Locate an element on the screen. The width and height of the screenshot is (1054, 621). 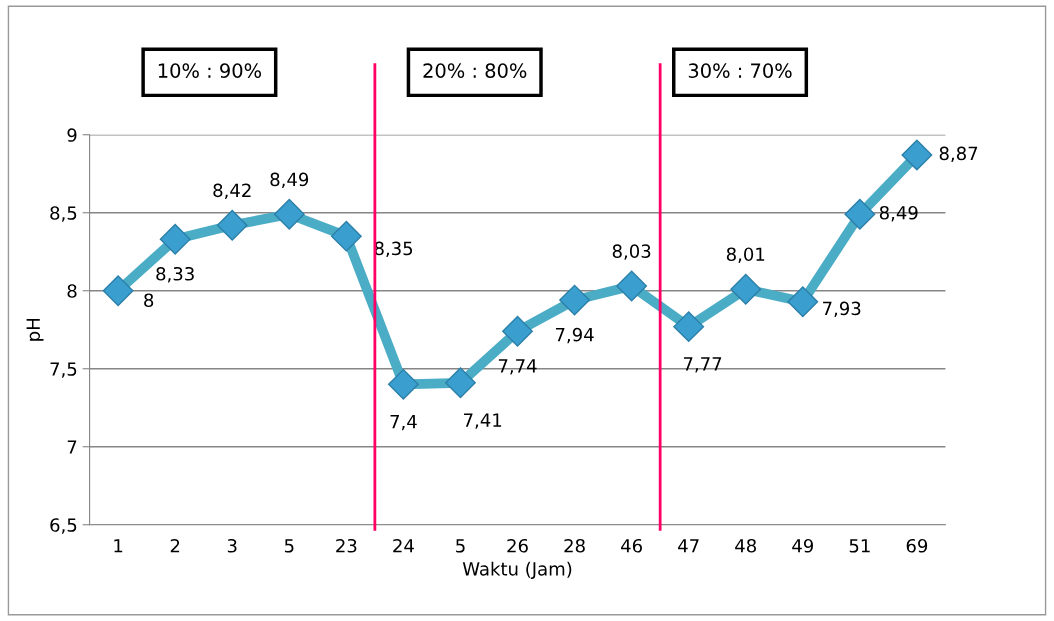
data-label: 8,01 is located at coordinates (745, 255).